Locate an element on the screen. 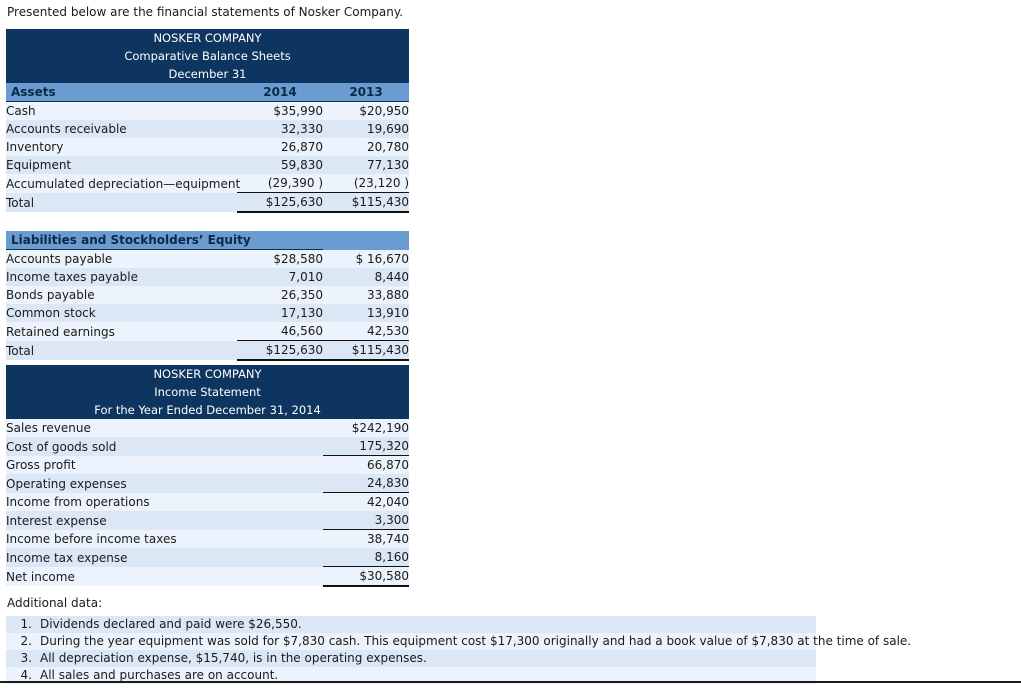  bonds-payable-2014: 26,350 is located at coordinates (280, 295).